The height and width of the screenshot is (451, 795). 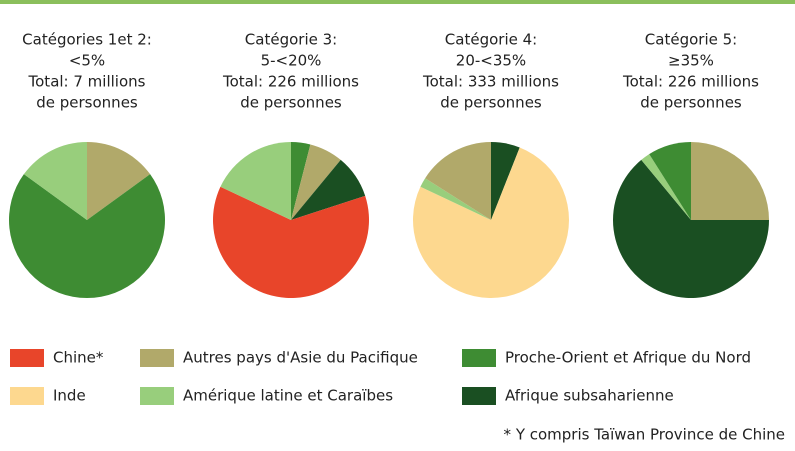 I want to click on legend-label: Proche-Orient et Afrique du Nord, so click(x=628, y=358).